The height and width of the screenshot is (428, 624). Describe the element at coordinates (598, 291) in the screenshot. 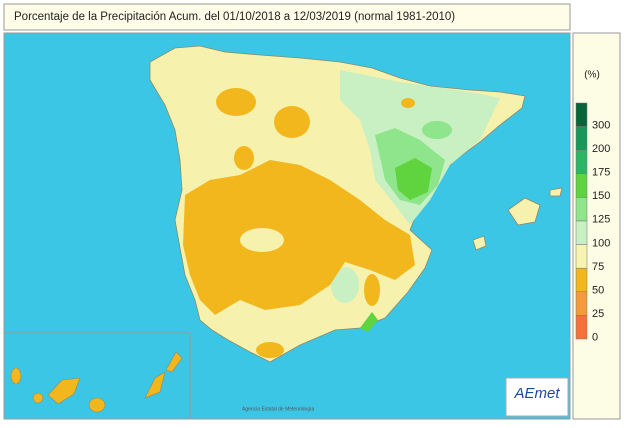

I see `legend-label: 50` at that location.